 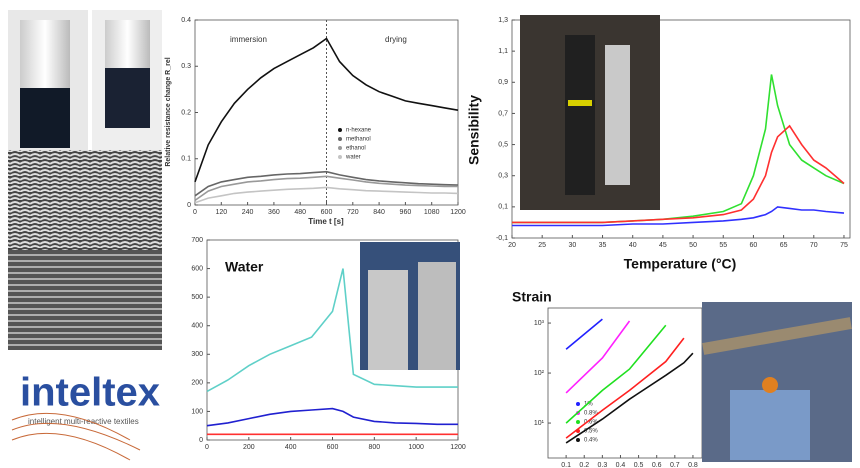 I want to click on y-tick-label: 0,1, so click(x=503, y=207).